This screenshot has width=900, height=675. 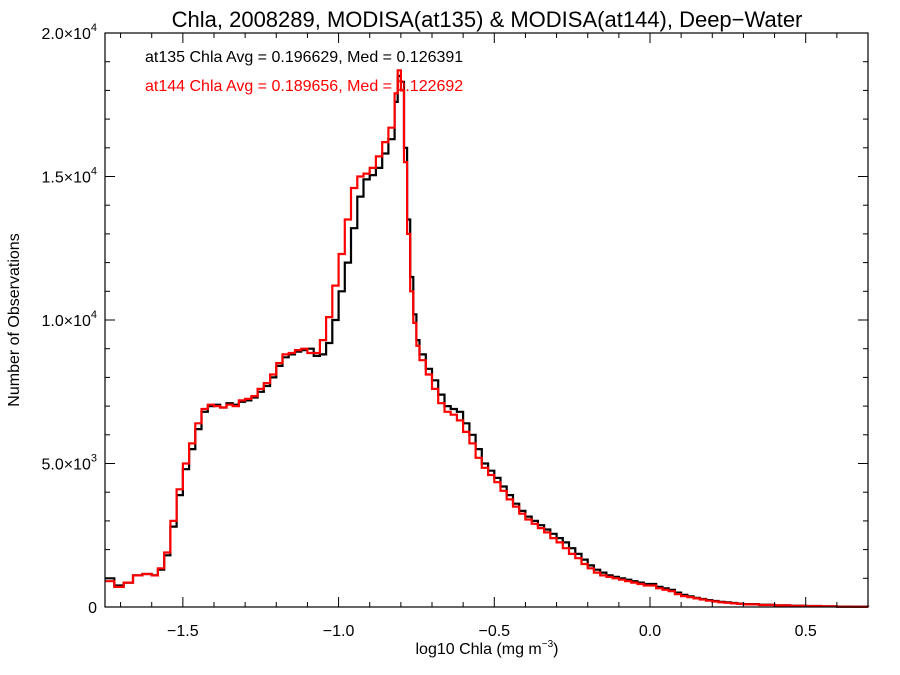 I want to click on x-axis-label-superscript: −3, so click(x=548, y=644).